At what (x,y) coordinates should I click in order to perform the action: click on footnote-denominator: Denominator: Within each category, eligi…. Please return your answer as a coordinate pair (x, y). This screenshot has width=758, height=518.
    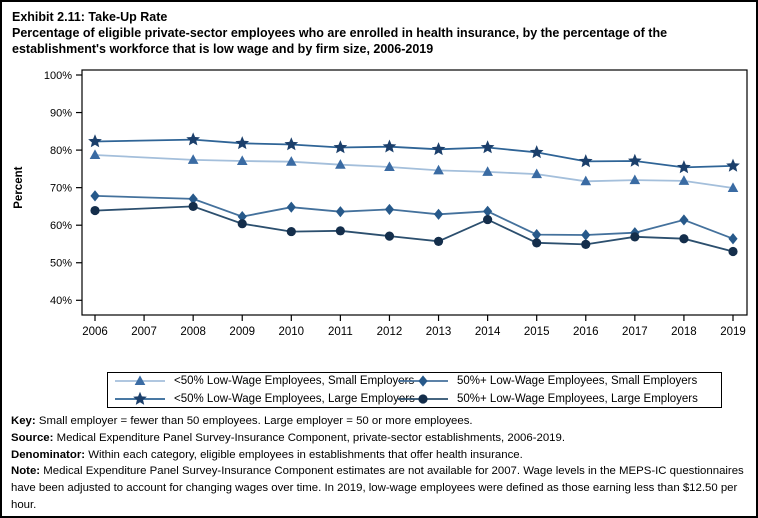
    Looking at the image, I should click on (382, 455).